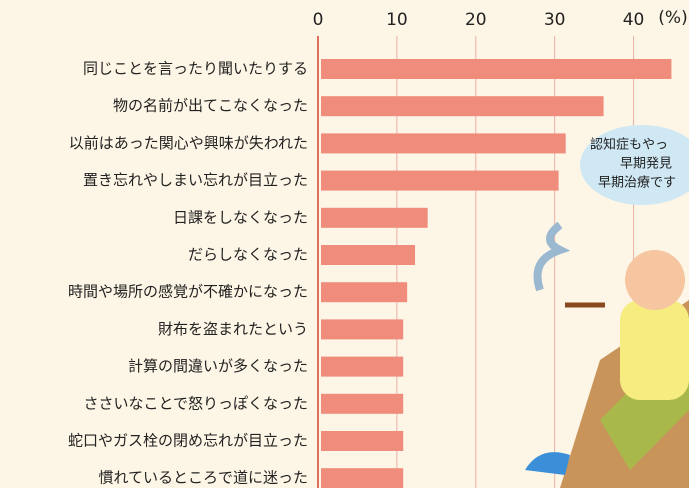  I want to click on x-tick-label: 30, so click(555, 20).